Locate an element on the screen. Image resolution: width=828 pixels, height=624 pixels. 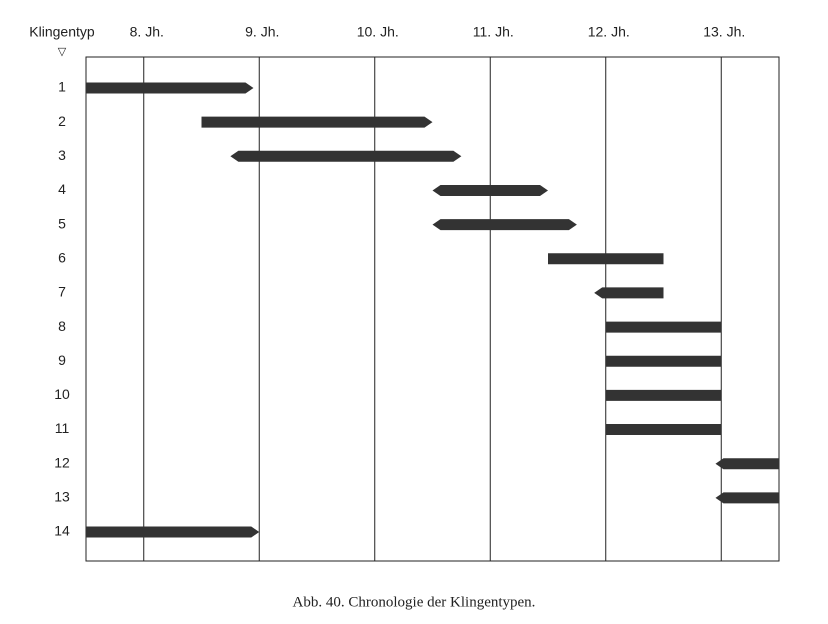
caption: Abb. 40. Chronologie der Klingentypen. is located at coordinates (414, 602).